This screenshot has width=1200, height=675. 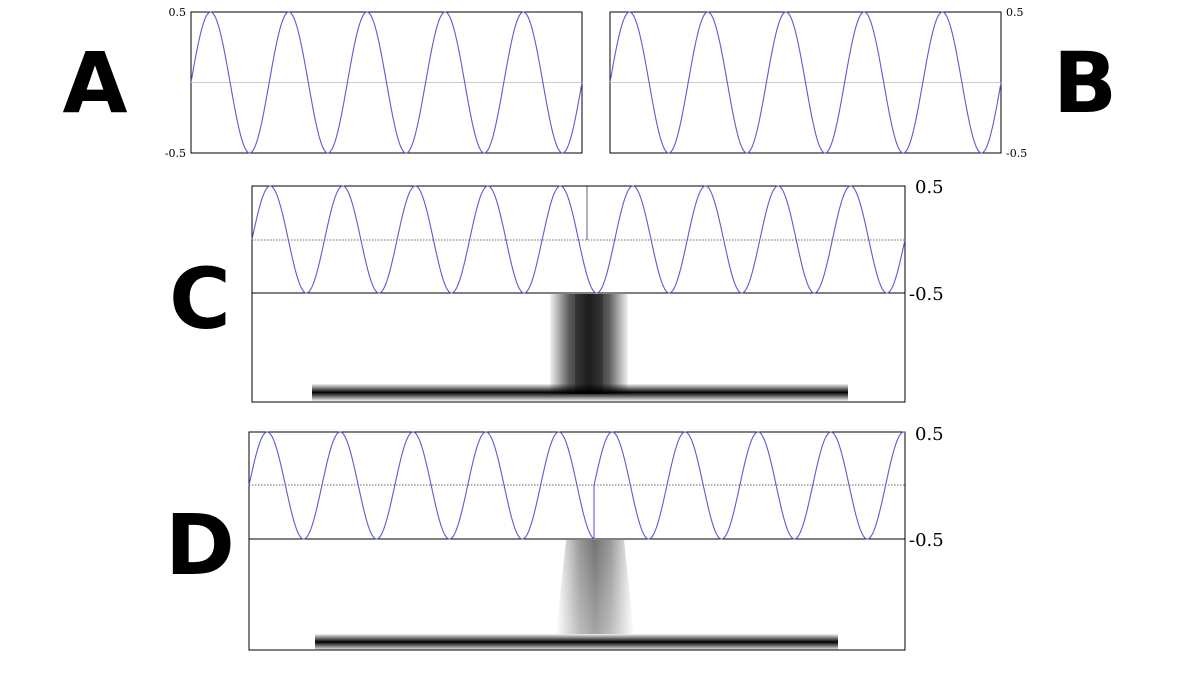 I want to click on panel-a: 0.5 -0.5, so click(x=374, y=83).